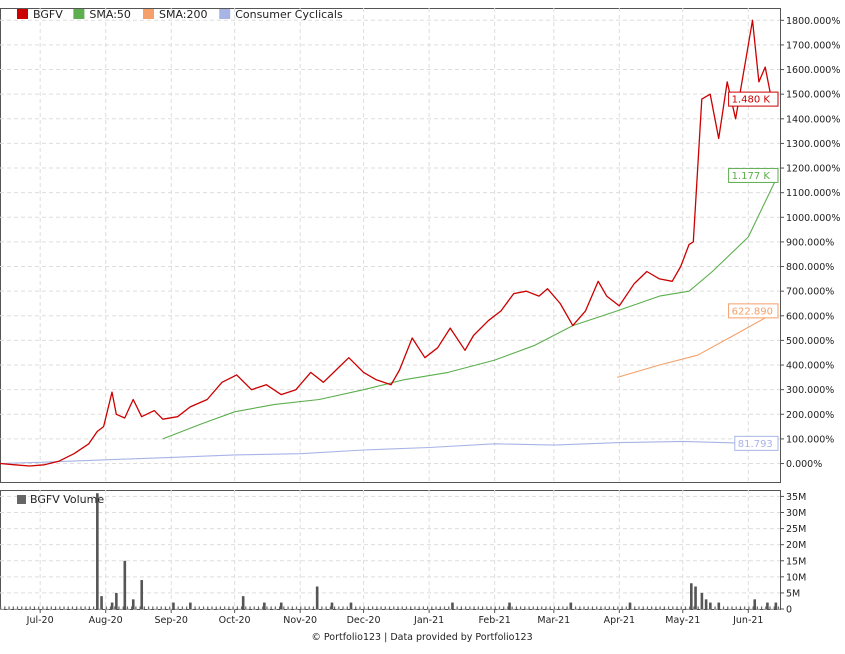  Describe the element at coordinates (813, 193) in the screenshot. I see `price-y-tick-label: 1100.000%` at that location.